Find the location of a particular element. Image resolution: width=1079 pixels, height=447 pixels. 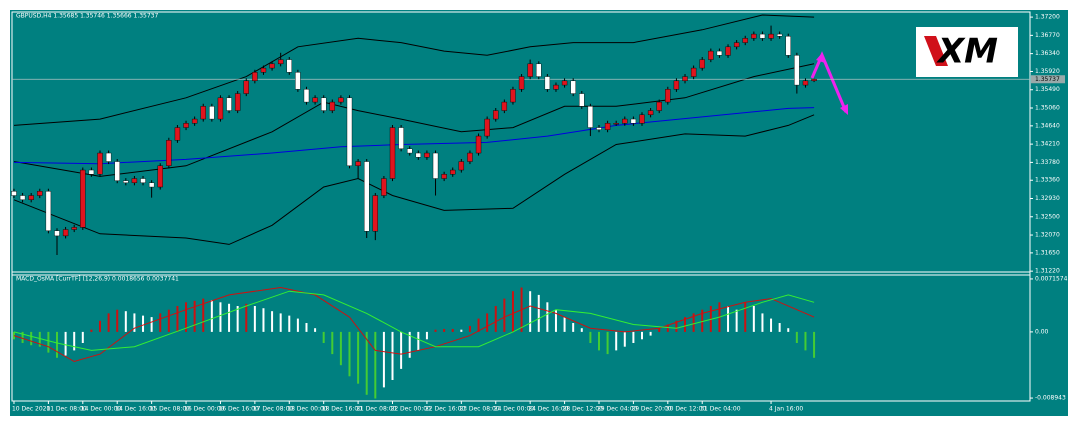

y-tick-label: 1.34210 is located at coordinates (1047, 144).